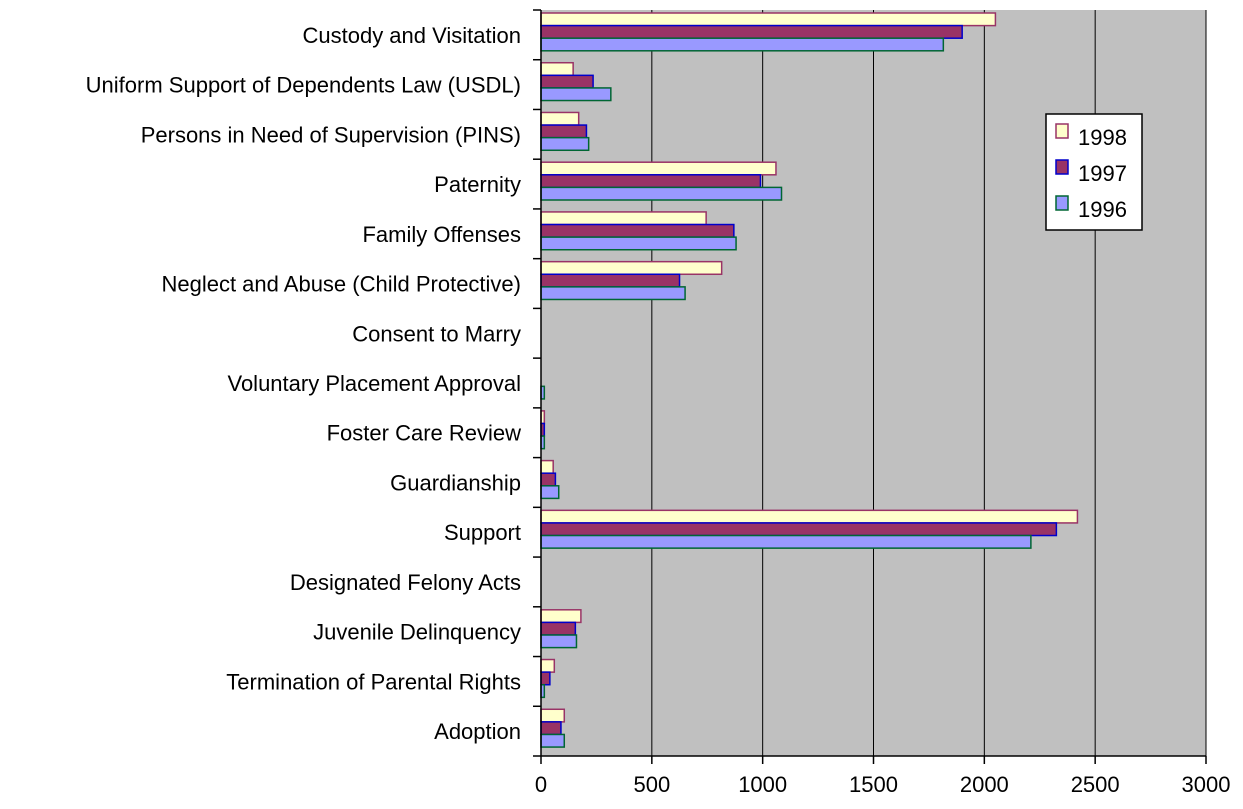 This screenshot has width=1243, height=809. What do you see at coordinates (477, 731) in the screenshot?
I see `category-label: Adoption` at bounding box center [477, 731].